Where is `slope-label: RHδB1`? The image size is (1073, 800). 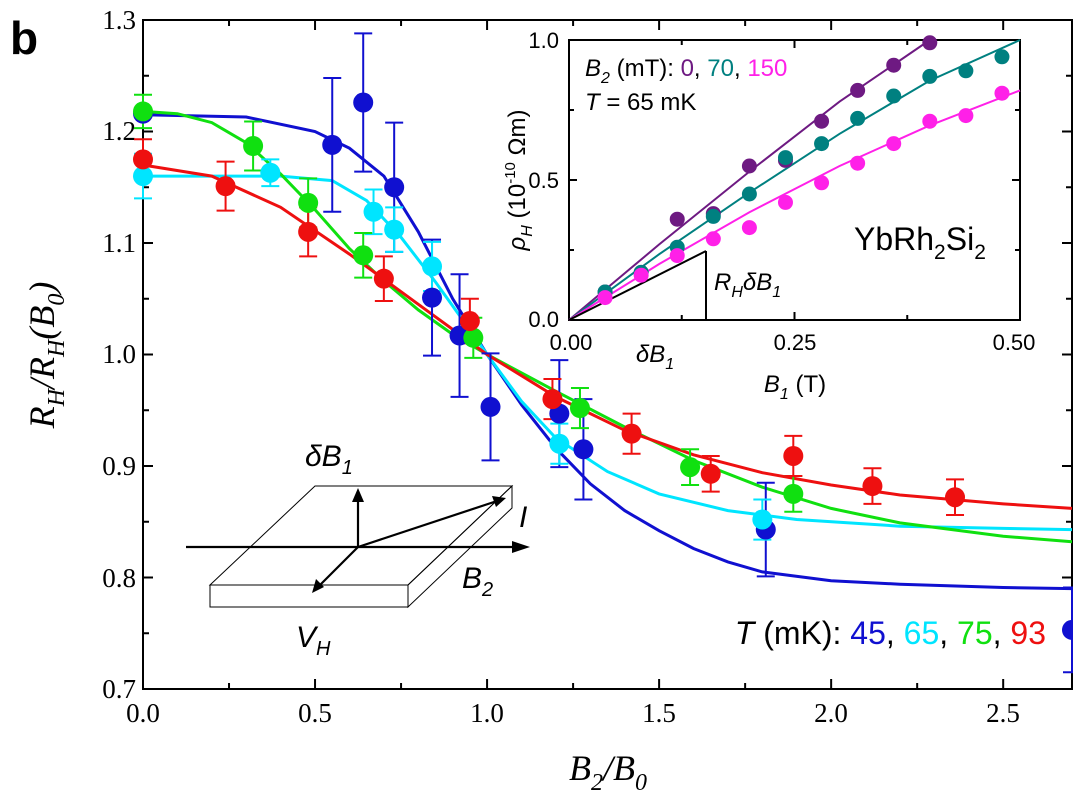 slope-label: RHδB1 is located at coordinates (747, 285).